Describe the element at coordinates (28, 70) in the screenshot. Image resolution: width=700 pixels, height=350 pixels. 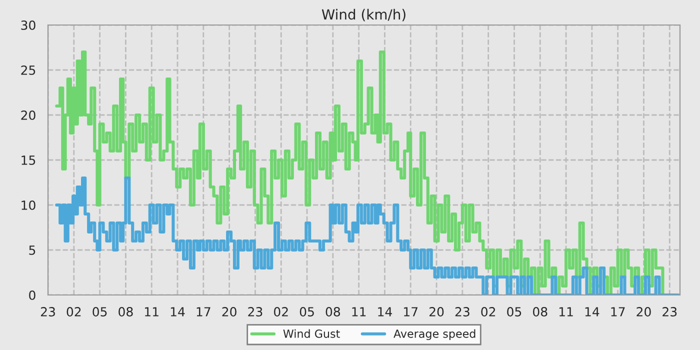
I see `y-tick-label: 25` at that location.